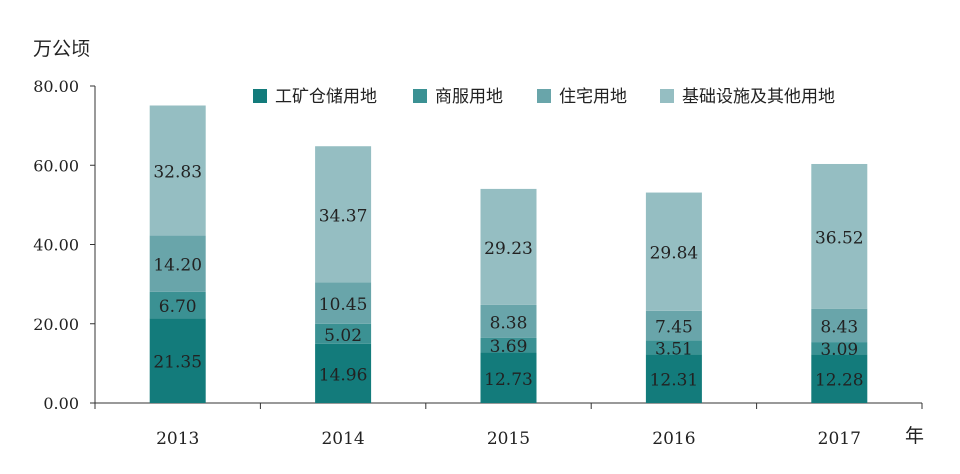 The width and height of the screenshot is (960, 474). Describe the element at coordinates (839, 381) in the screenshot. I see `data-label: 12.28` at that location.